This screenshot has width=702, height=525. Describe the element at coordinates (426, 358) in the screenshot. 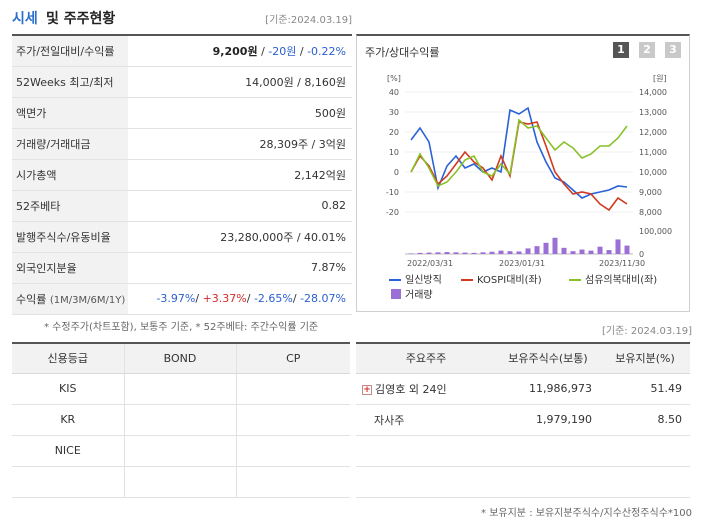

I see `col-header: 주요주주` at that location.